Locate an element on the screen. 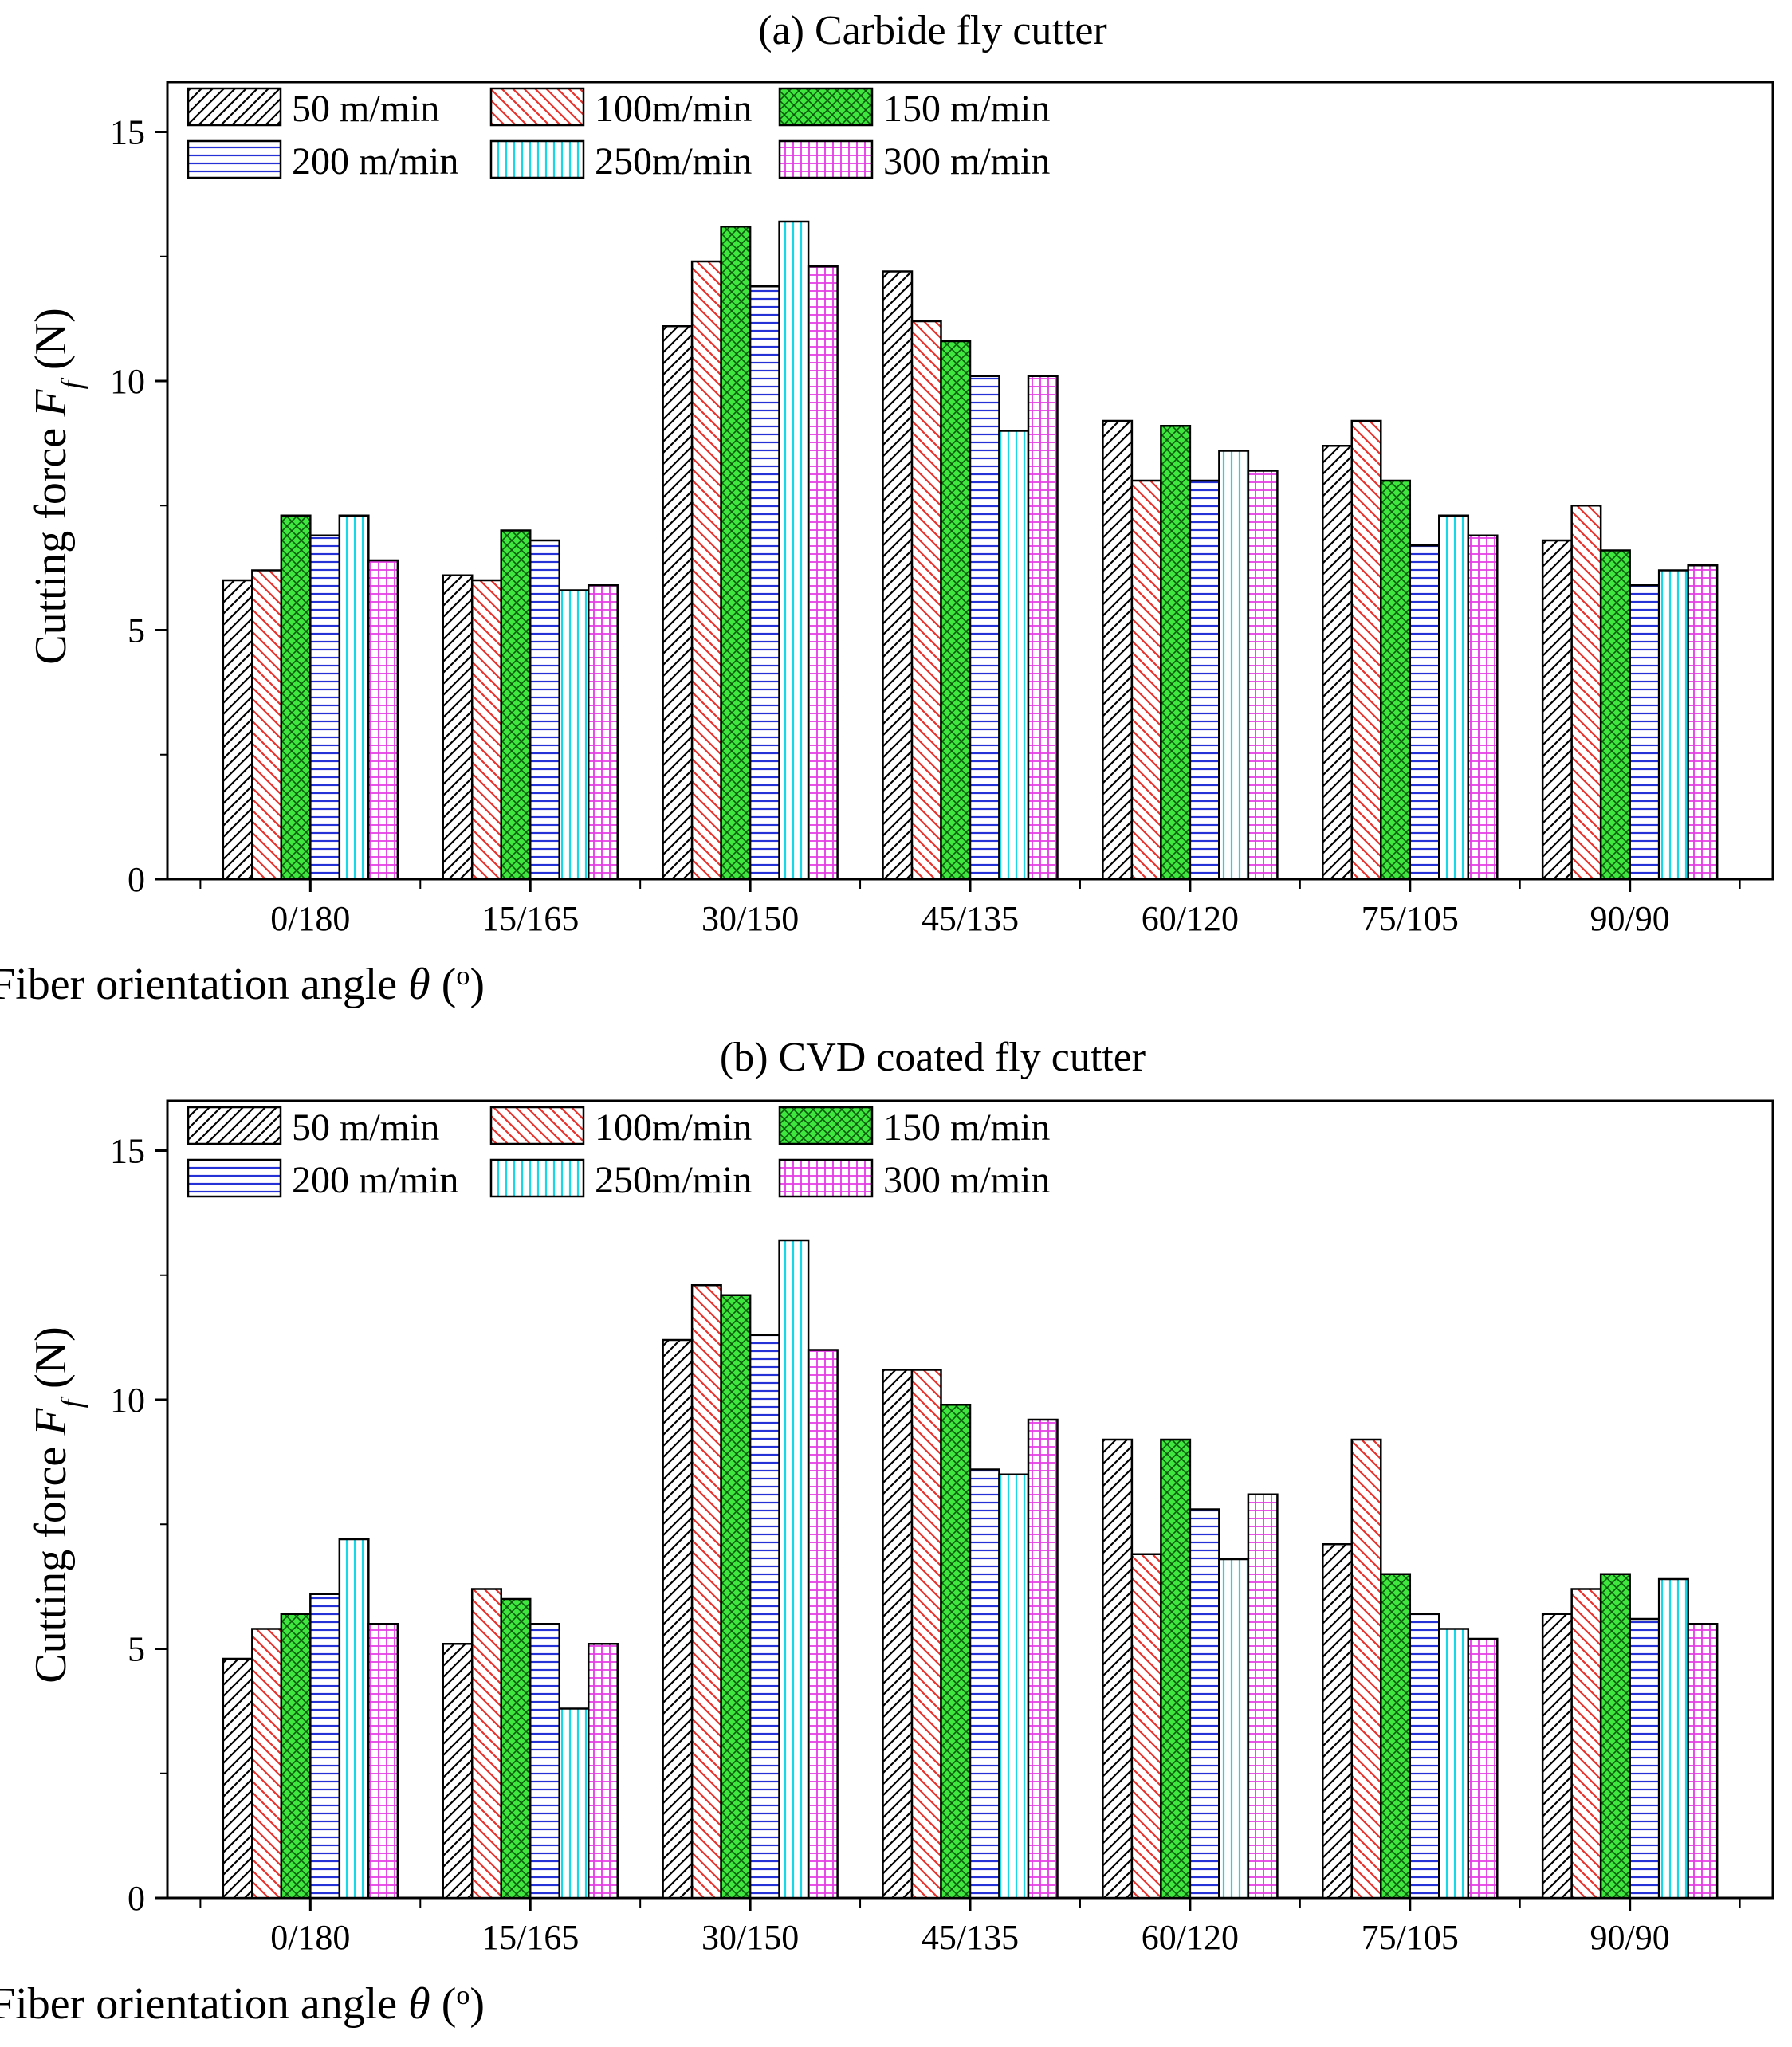 The image size is (1792, 2047). y-tick-label: 15 is located at coordinates (128, 132).